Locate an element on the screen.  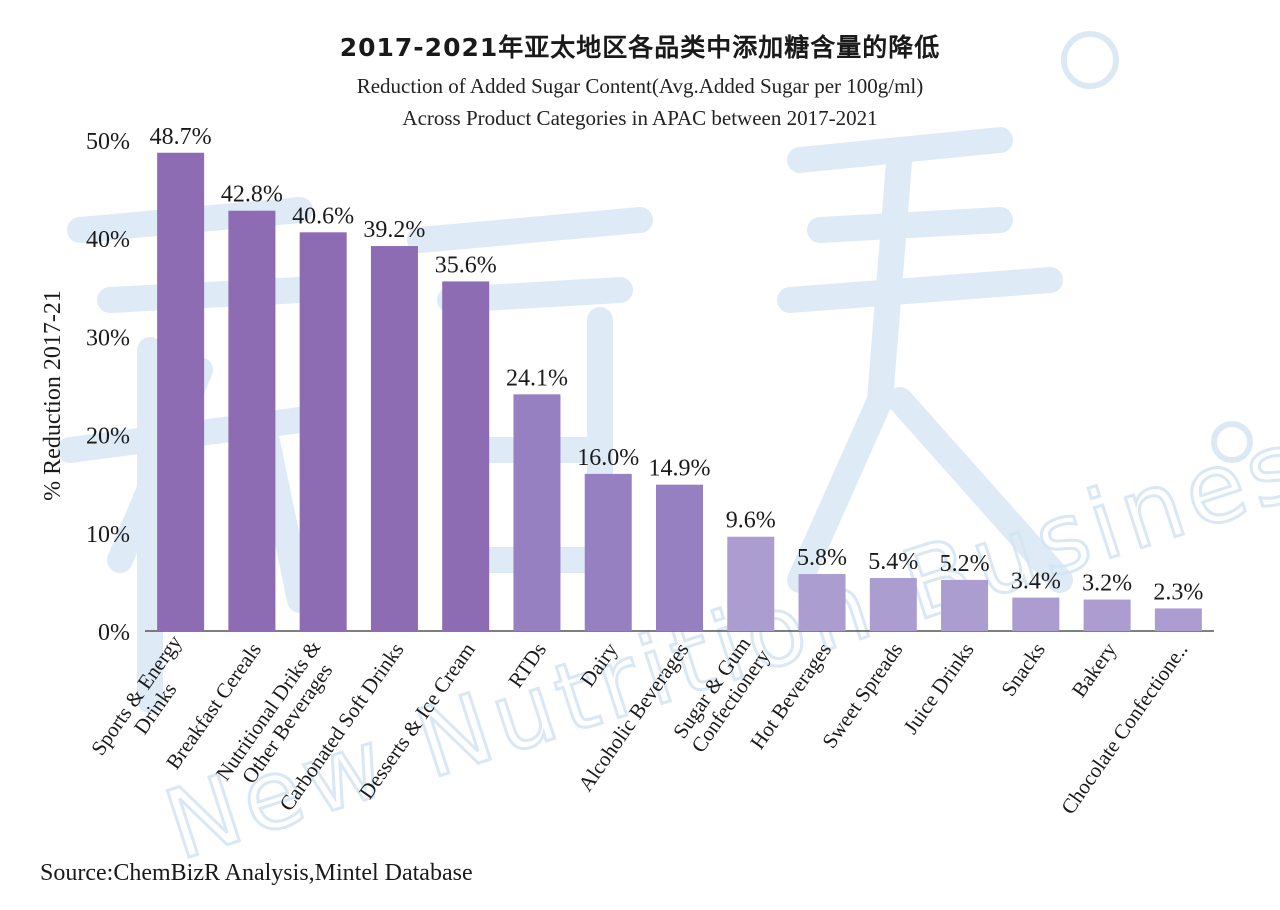
data-label: 2.3% is located at coordinates (1178, 592).